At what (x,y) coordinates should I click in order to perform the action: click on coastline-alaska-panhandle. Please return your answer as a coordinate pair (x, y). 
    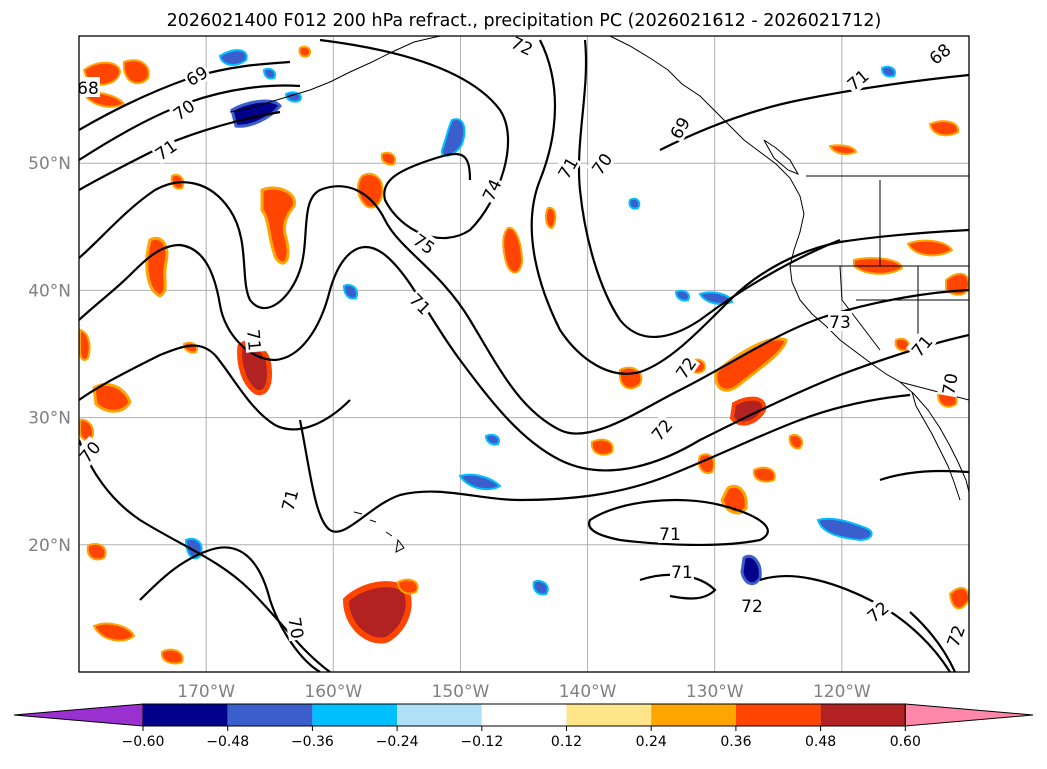
    Looking at the image, I should click on (707, 125).